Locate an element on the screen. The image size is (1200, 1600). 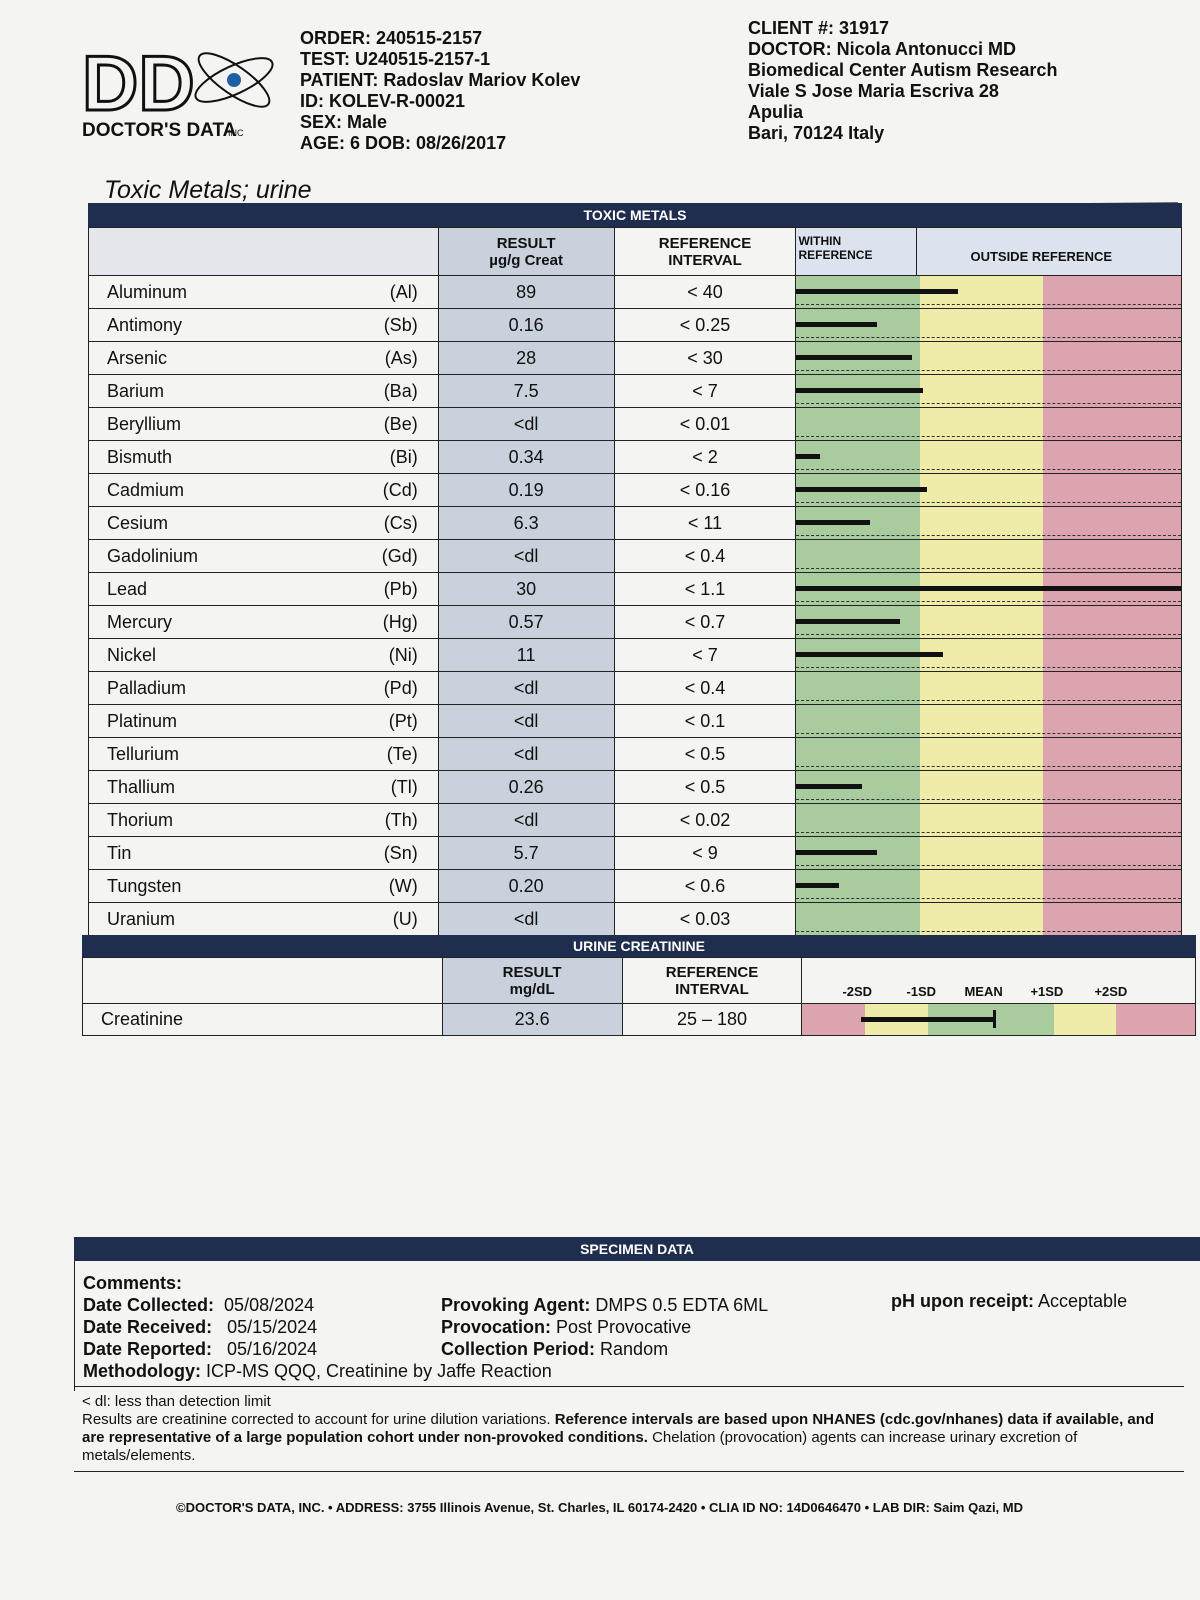
sd-label-minus1: -1SD is located at coordinates (921, 991).